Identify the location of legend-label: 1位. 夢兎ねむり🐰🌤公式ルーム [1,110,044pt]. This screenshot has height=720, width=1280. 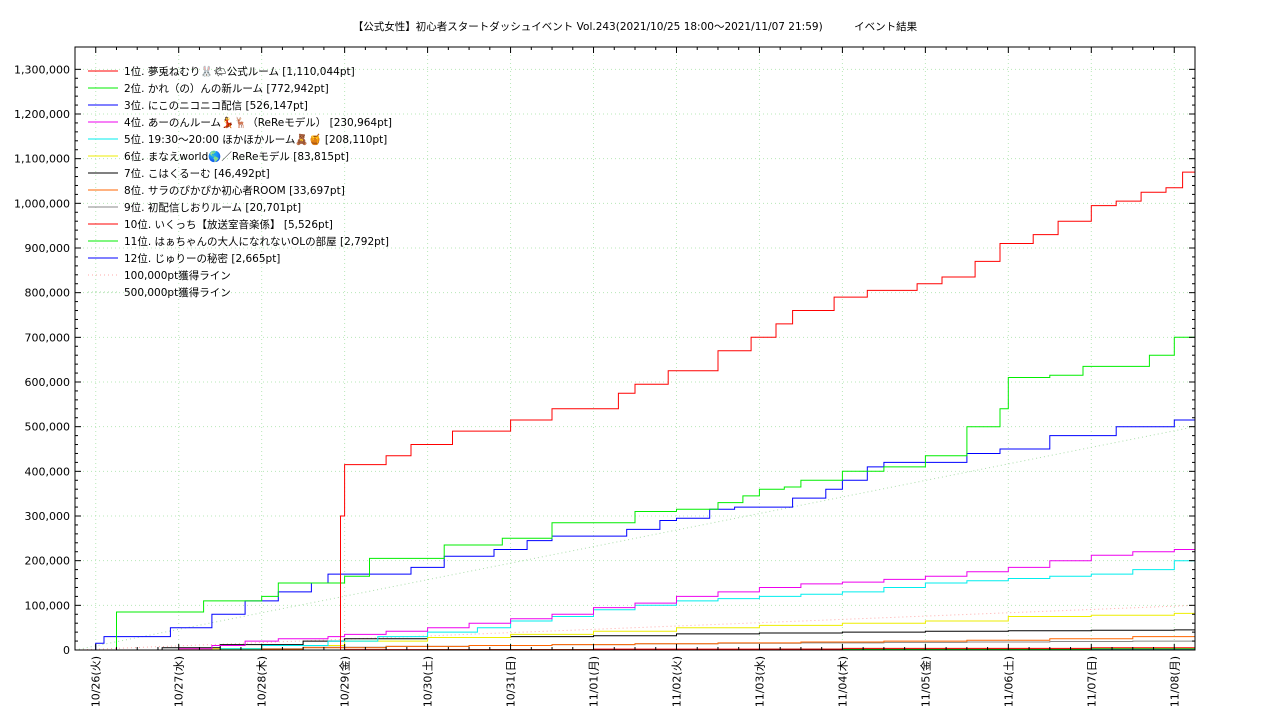
(239, 71).